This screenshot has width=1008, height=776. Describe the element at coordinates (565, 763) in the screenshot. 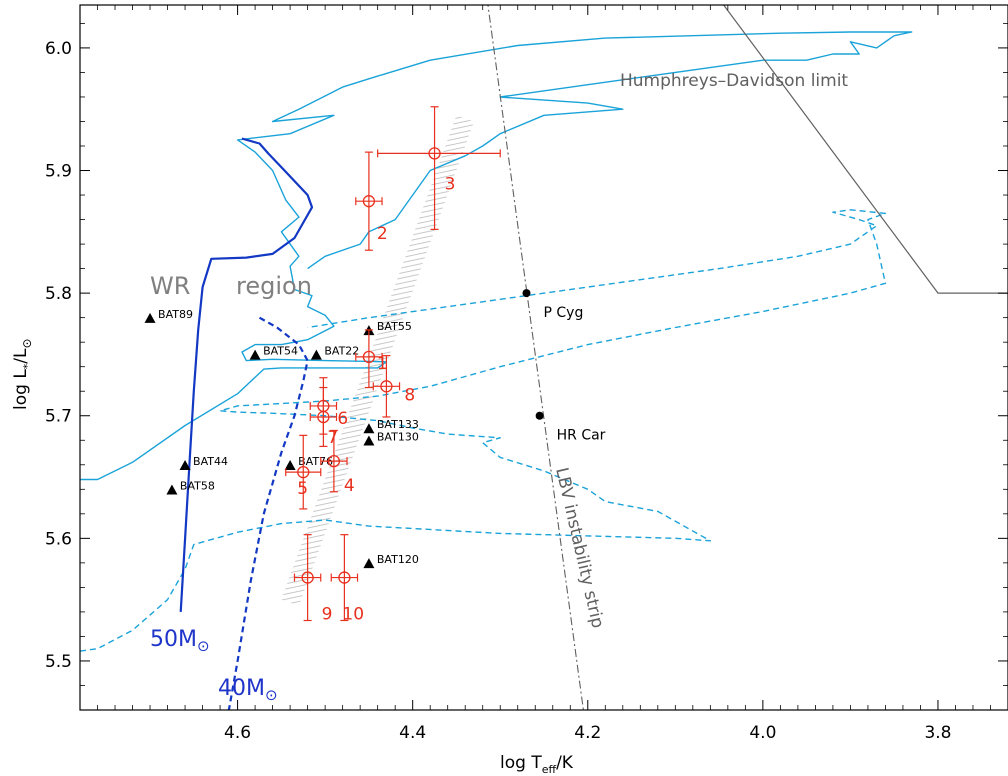

I see `x-axis-title-tail: /K` at that location.